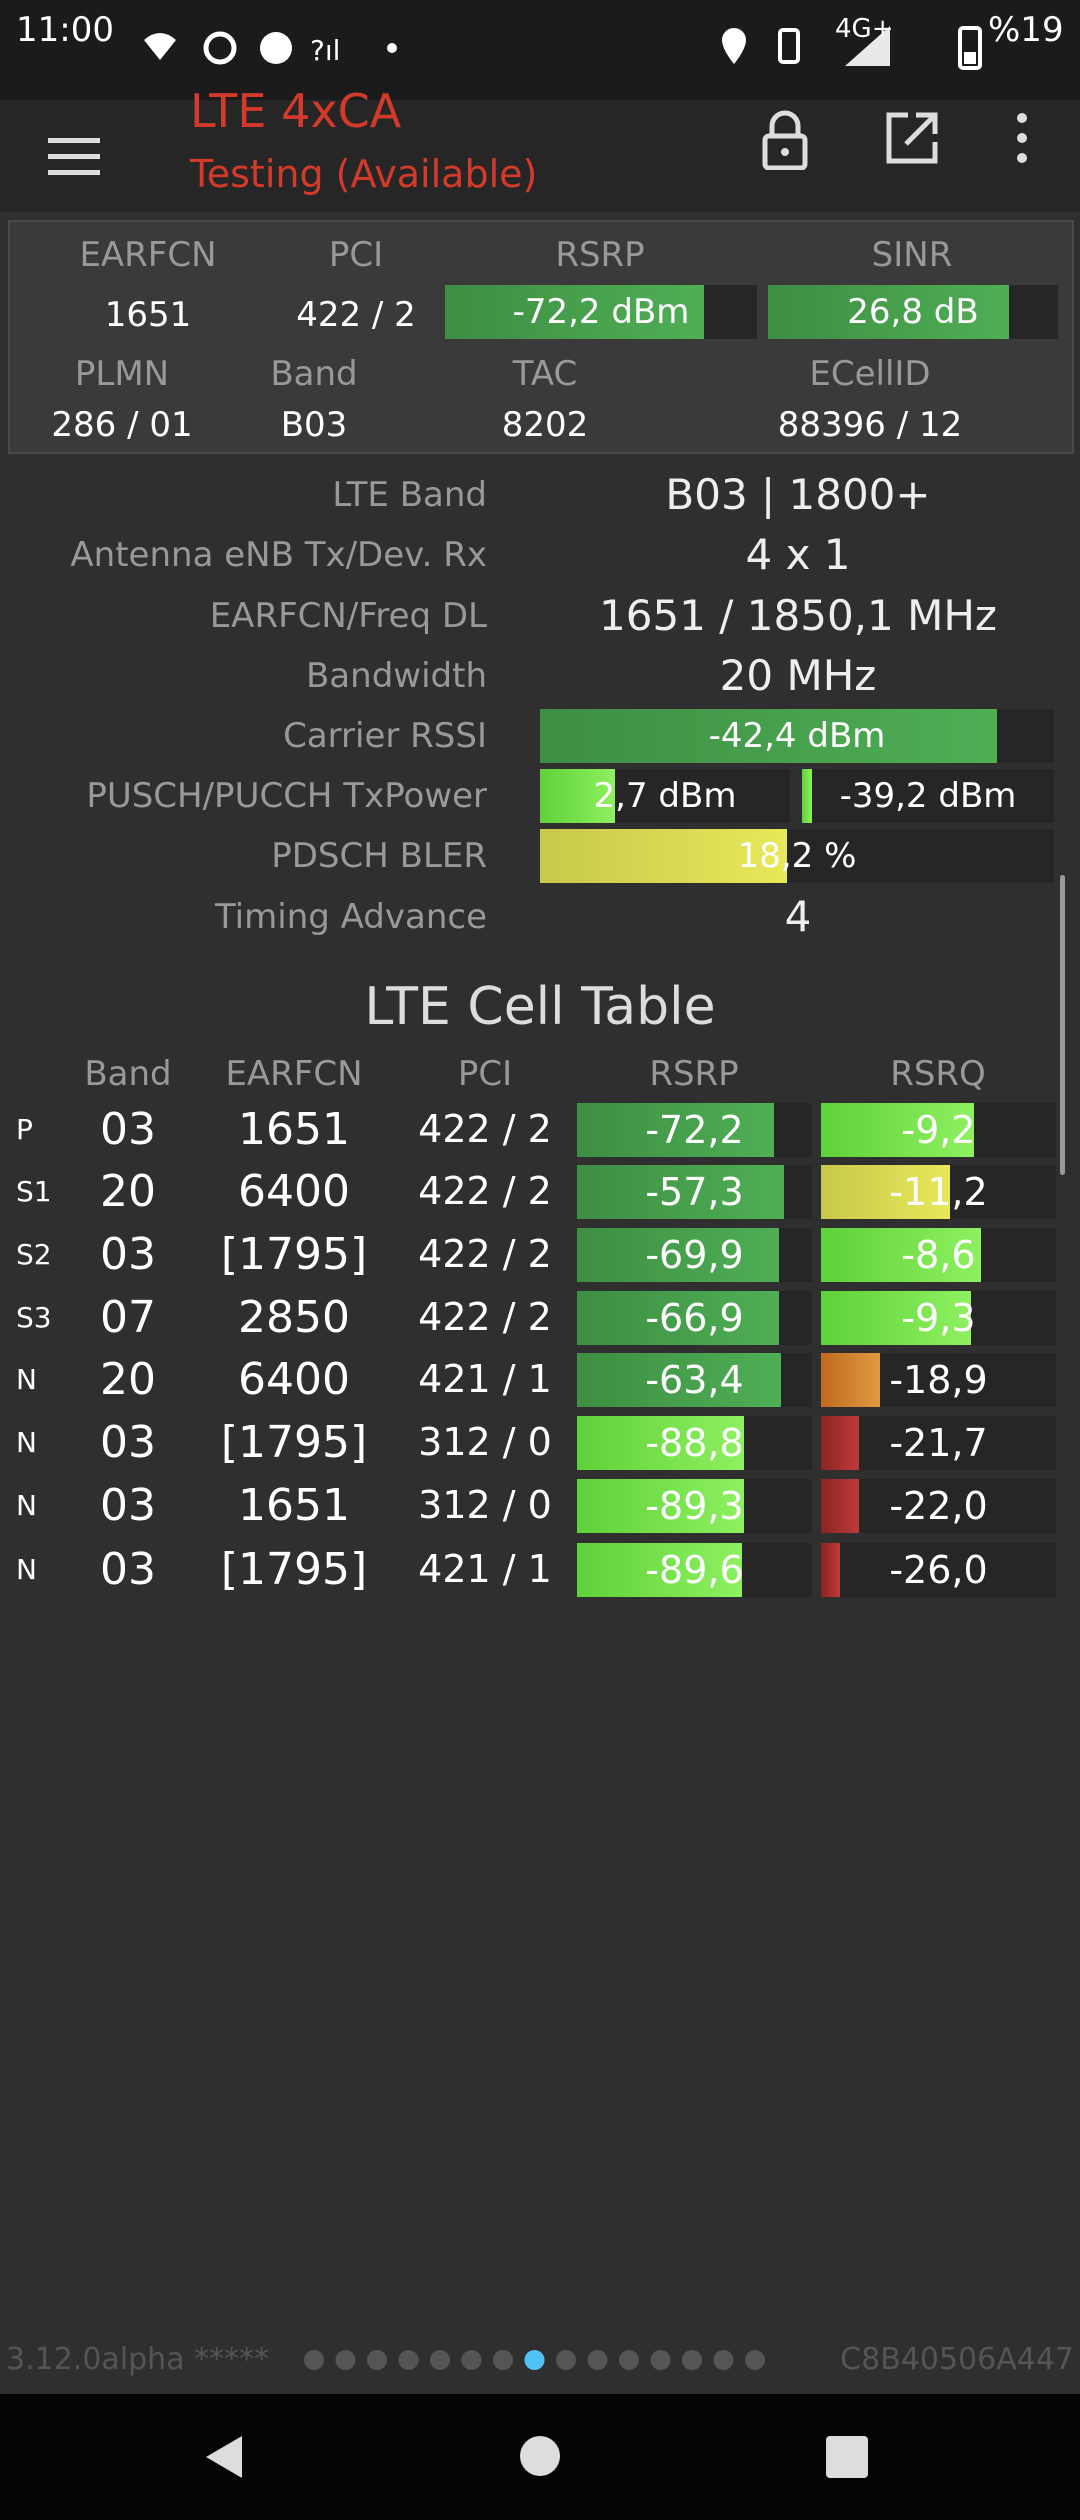 The height and width of the screenshot is (2520, 1080). What do you see at coordinates (296, 111) in the screenshot?
I see `app-title: LTE 4xCA` at bounding box center [296, 111].